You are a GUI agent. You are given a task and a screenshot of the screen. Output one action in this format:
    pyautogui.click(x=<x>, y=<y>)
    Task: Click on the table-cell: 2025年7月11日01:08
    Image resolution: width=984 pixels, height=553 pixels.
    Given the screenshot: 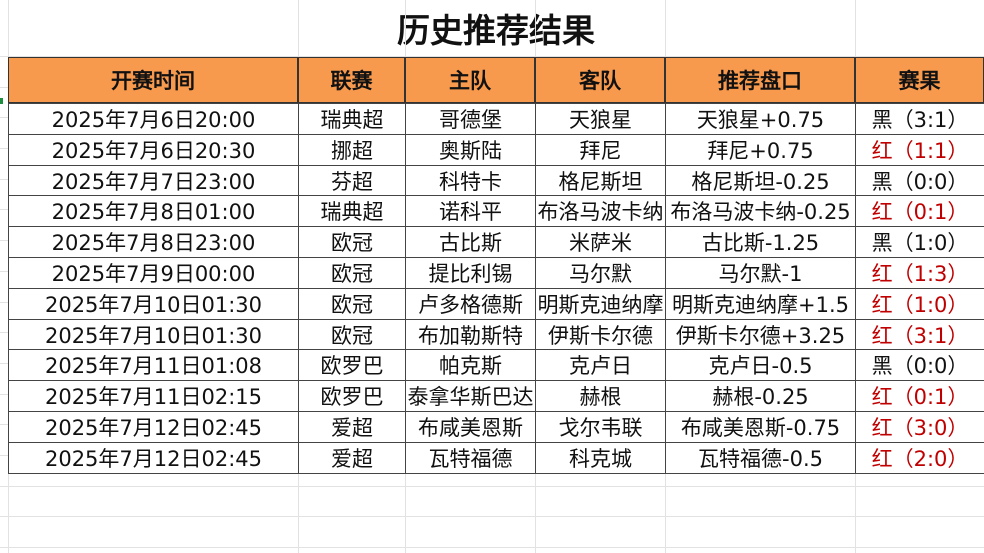 What is the action you would take?
    pyautogui.click(x=153, y=365)
    